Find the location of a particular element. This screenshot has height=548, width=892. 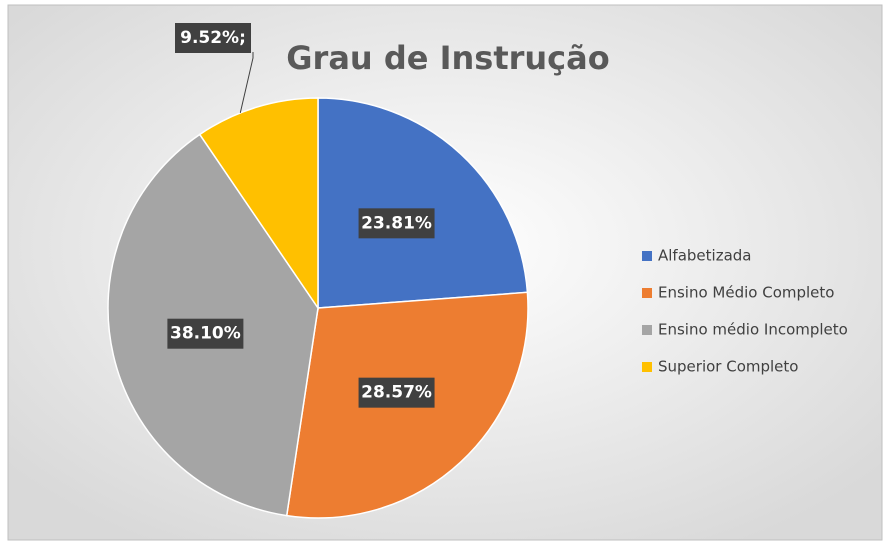

legend-label: Ensino médio Incompleto is located at coordinates (753, 330).